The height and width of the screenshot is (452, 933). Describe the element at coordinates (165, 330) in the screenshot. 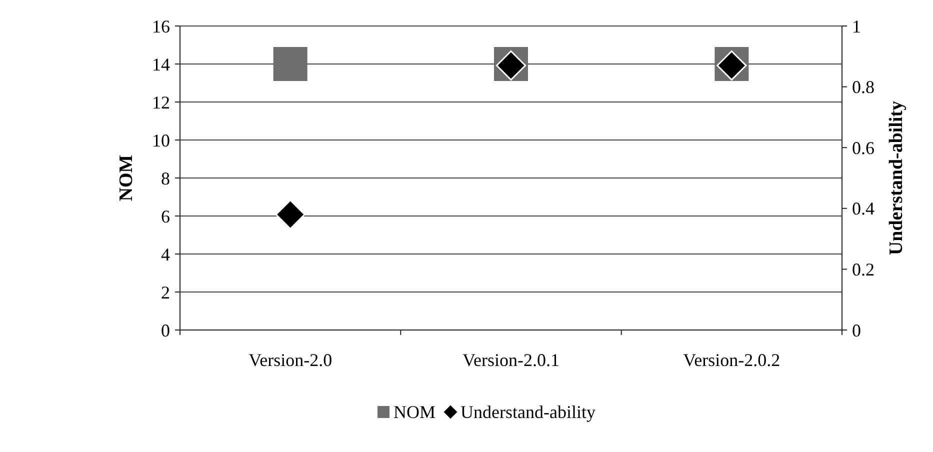

I see `y-tick-label: 0` at that location.